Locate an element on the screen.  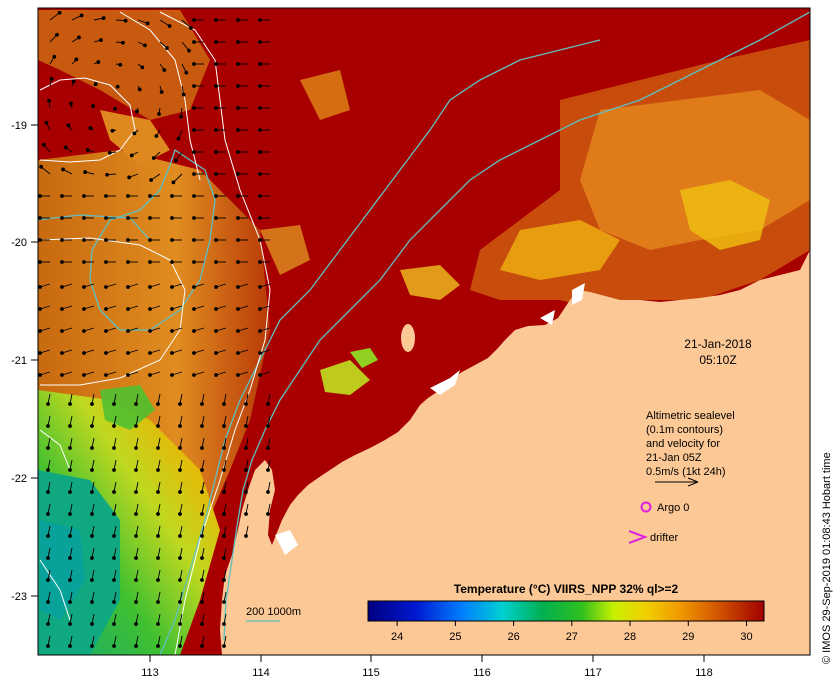
drifter-legend: drifter is located at coordinates (653, 537).